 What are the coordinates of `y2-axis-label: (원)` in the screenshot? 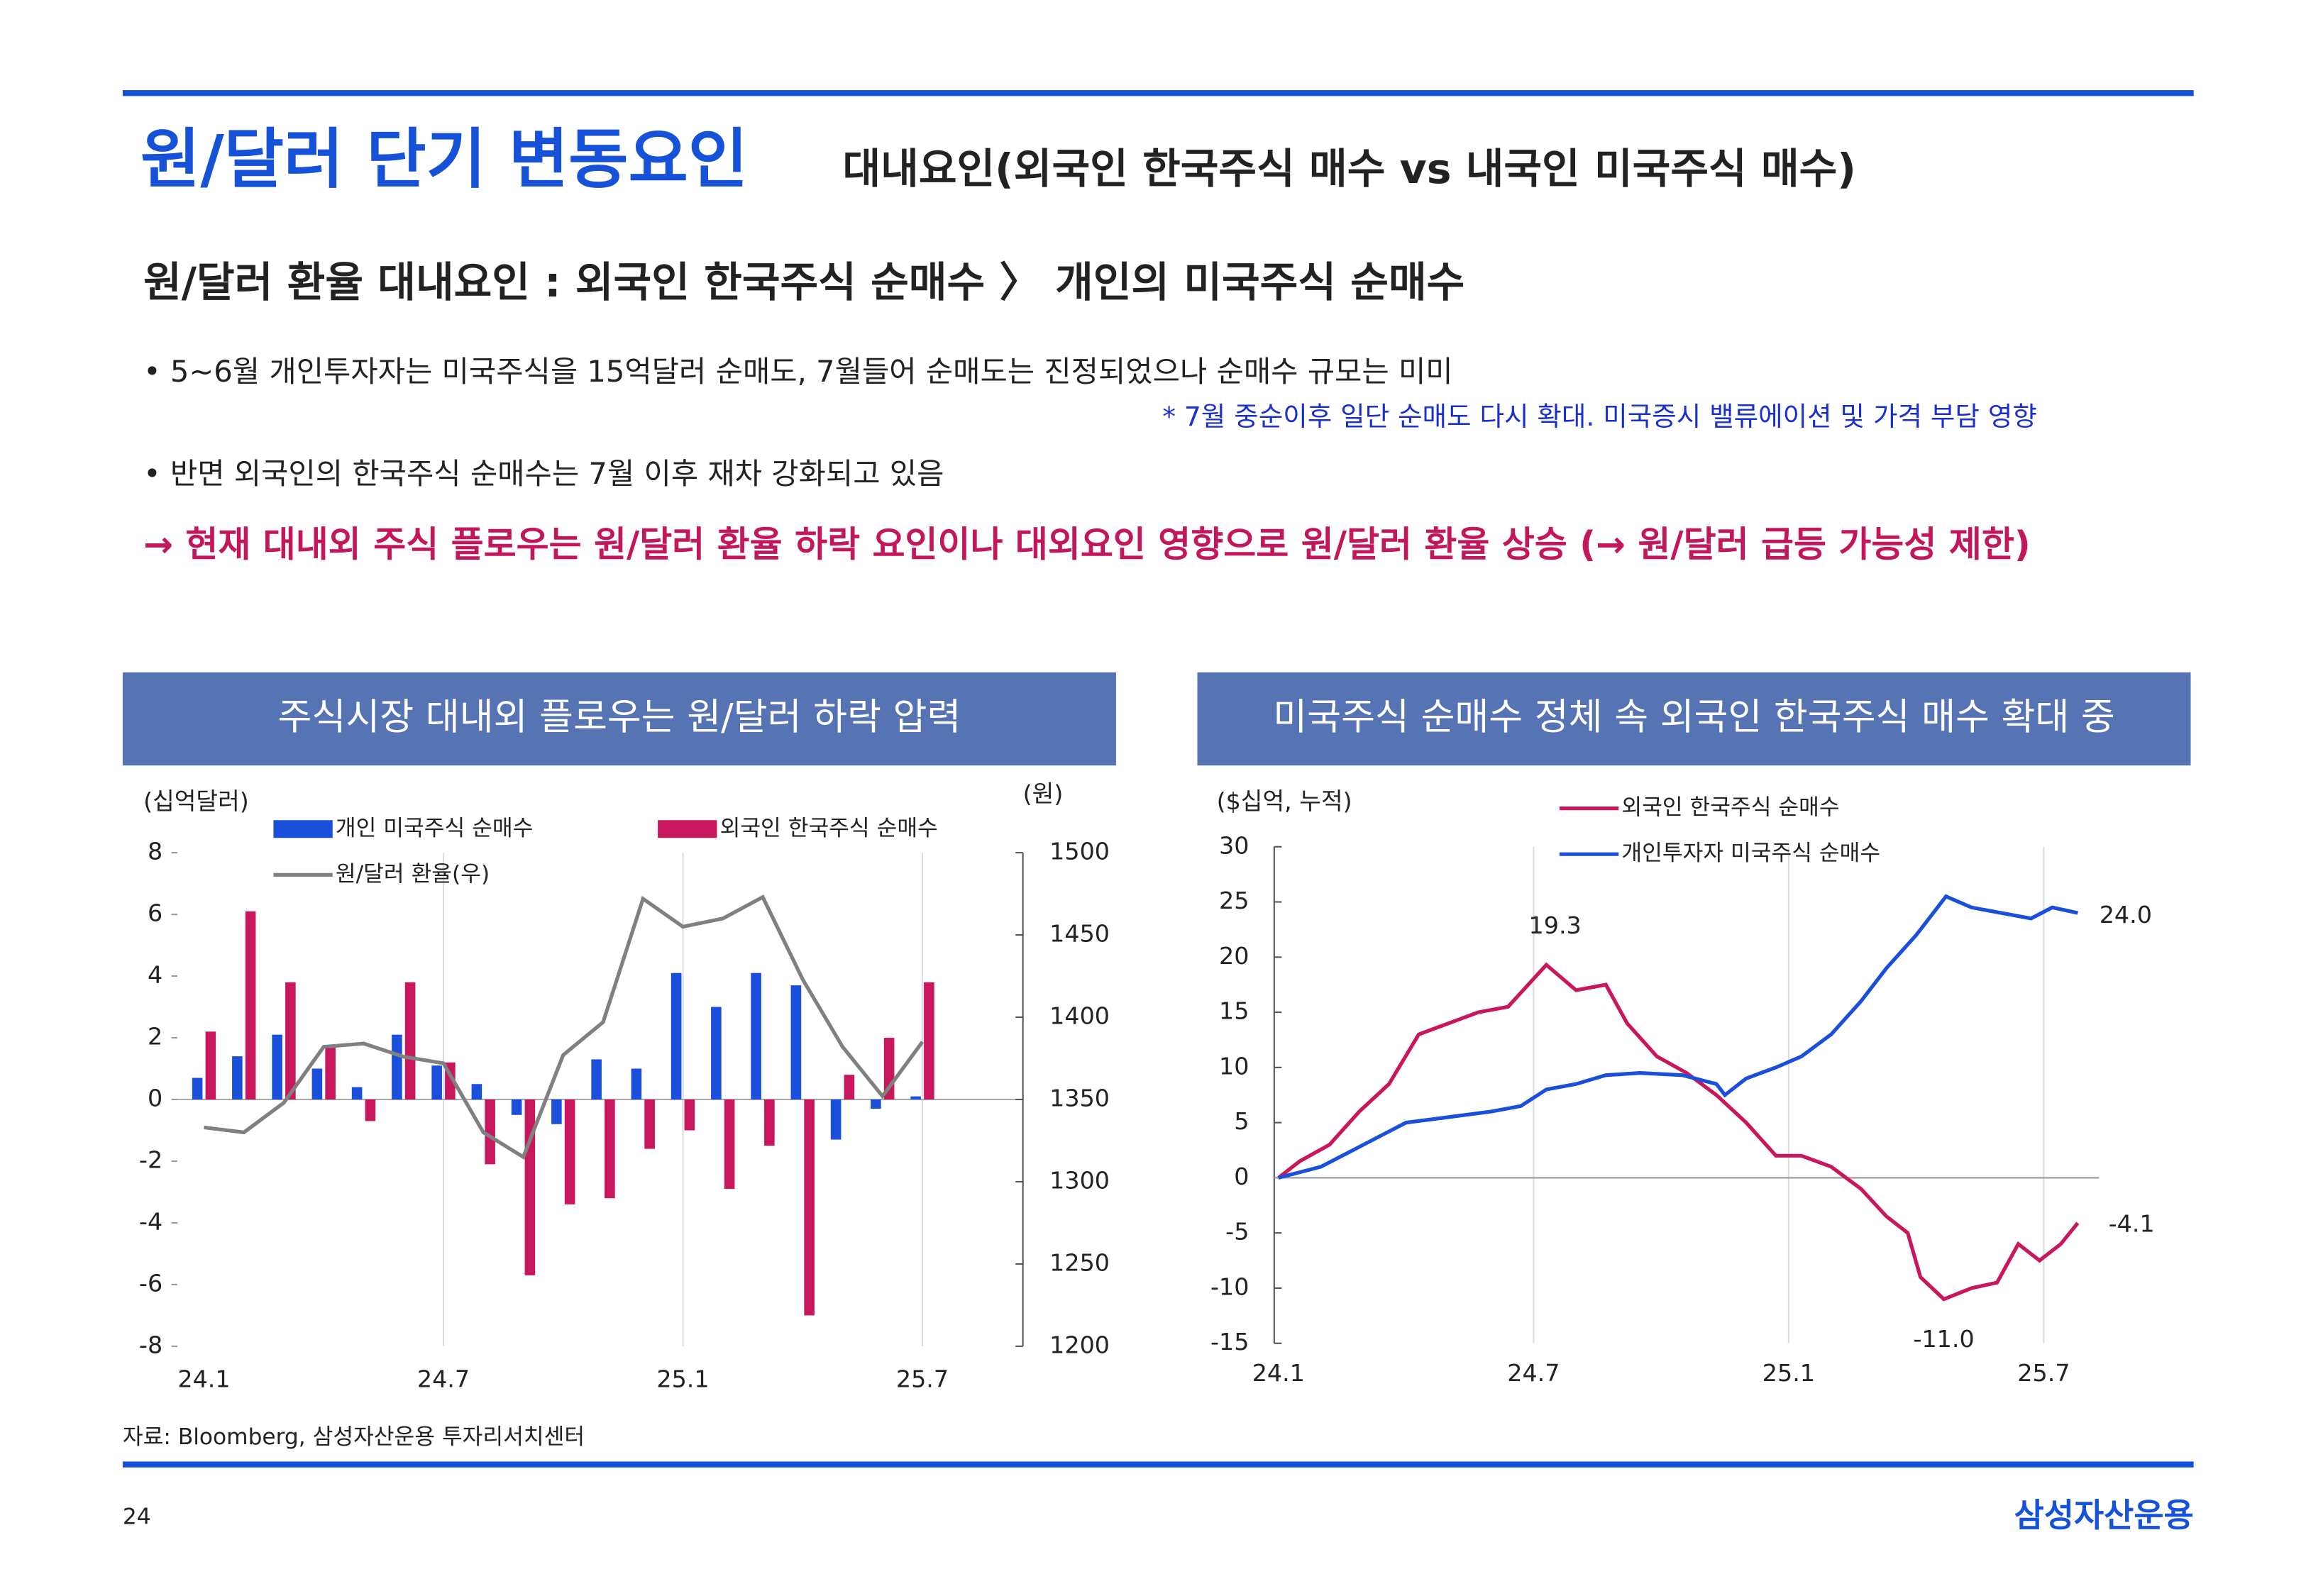 It's located at (1043, 793).